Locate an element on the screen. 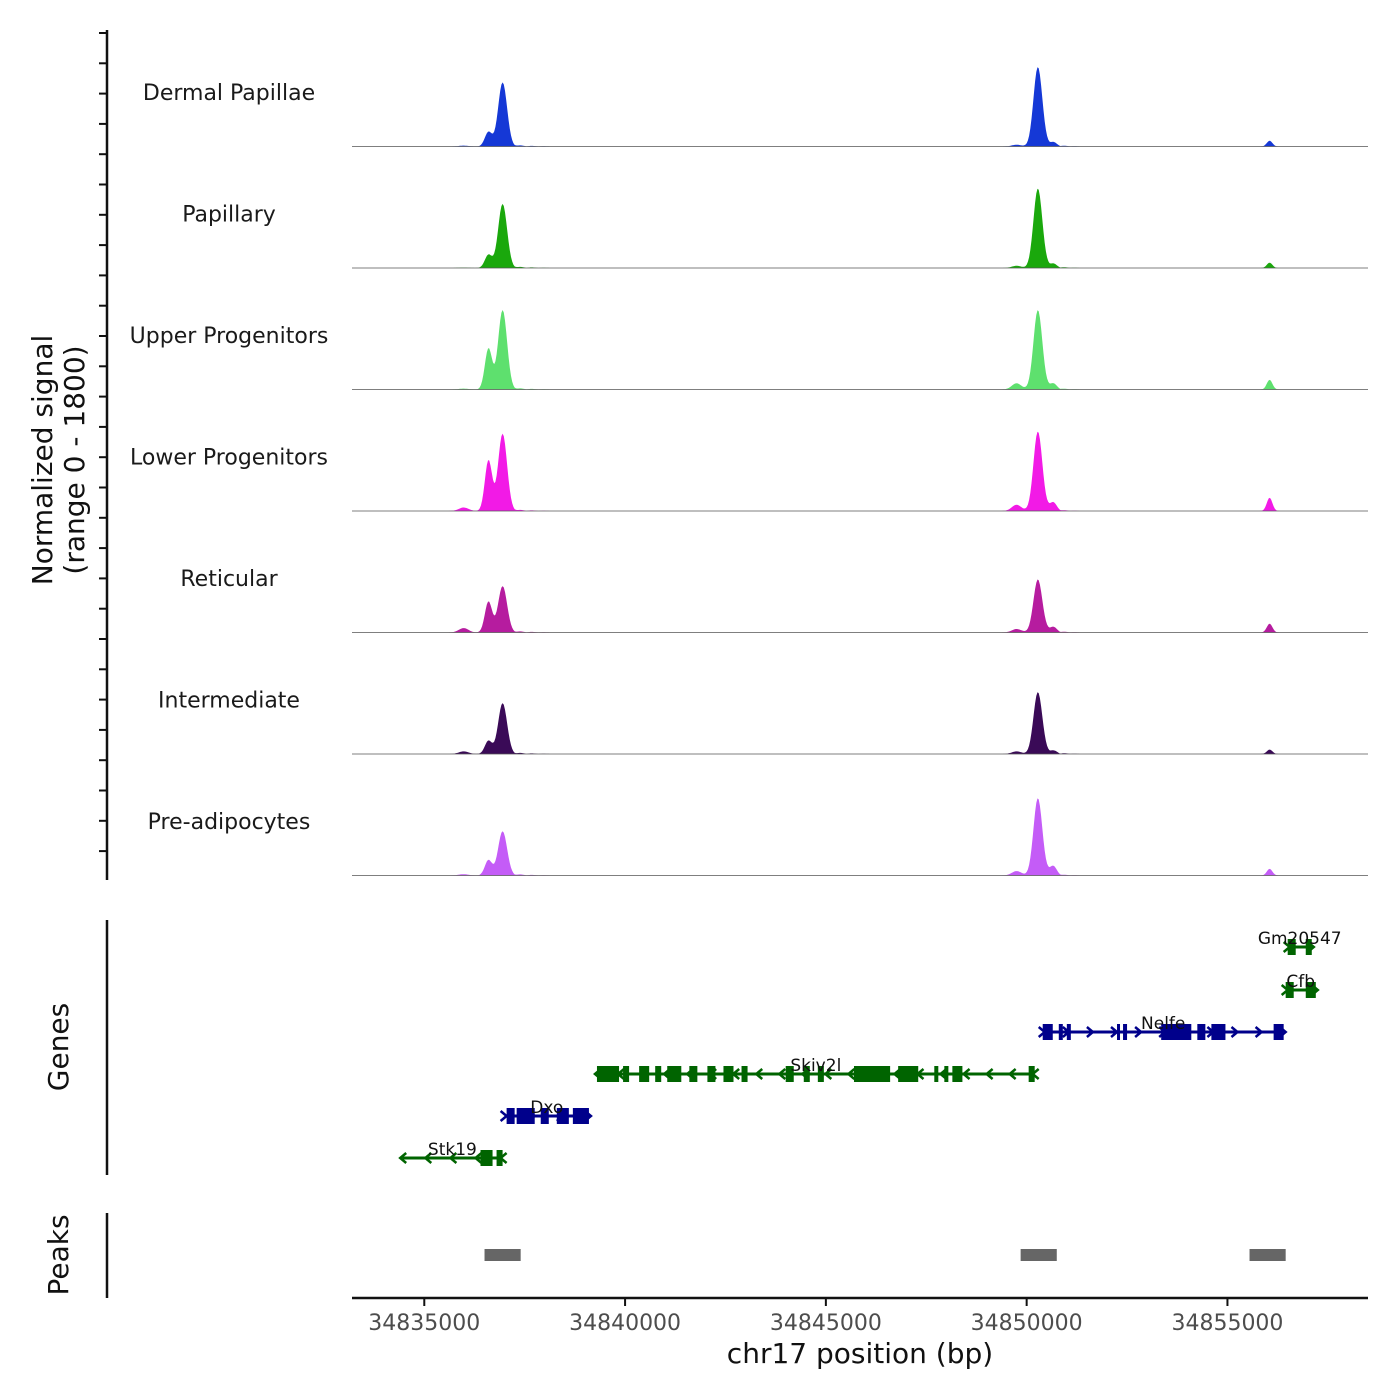 The height and width of the screenshot is (1400, 1400). peaks-y-label: Peaks is located at coordinates (58, 1254).